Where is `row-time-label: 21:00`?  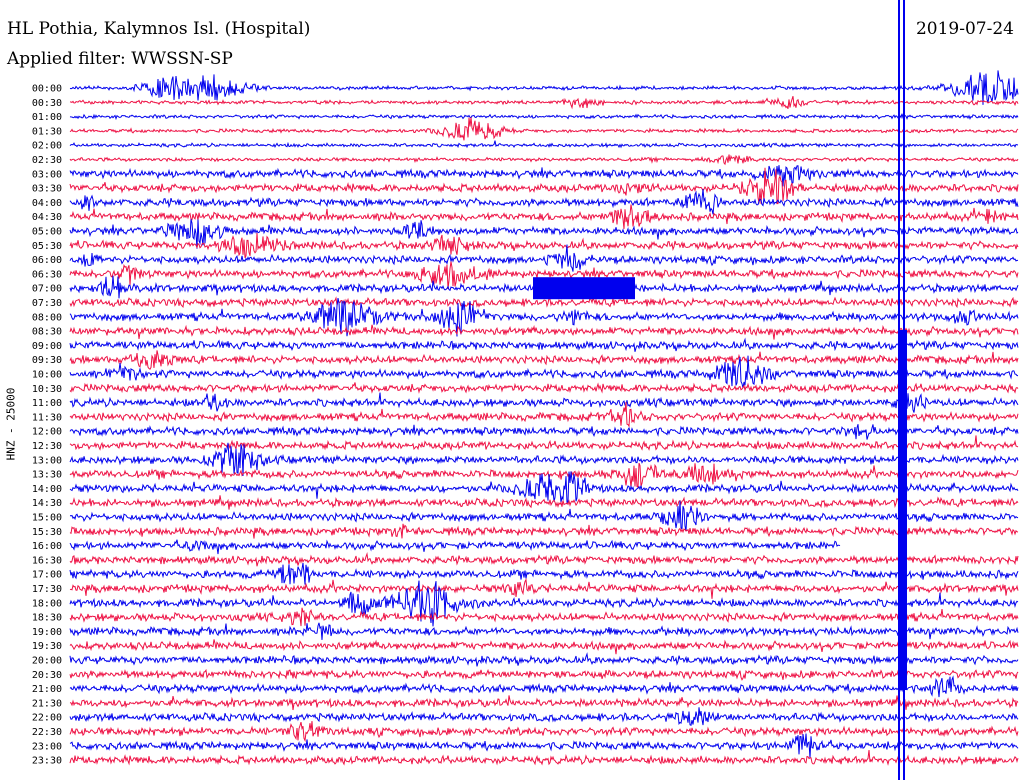
row-time-label: 21:00 is located at coordinates (47, 689).